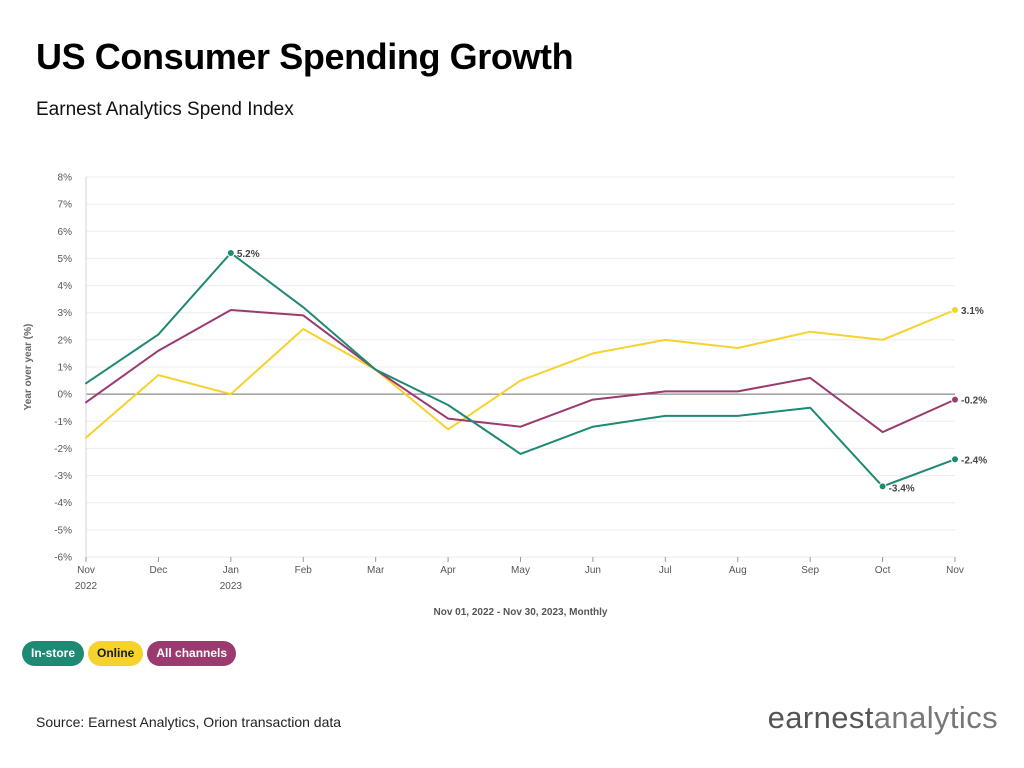 The height and width of the screenshot is (768, 1024). Describe the element at coordinates (65, 395) in the screenshot. I see `y-tick-label: 0%` at that location.